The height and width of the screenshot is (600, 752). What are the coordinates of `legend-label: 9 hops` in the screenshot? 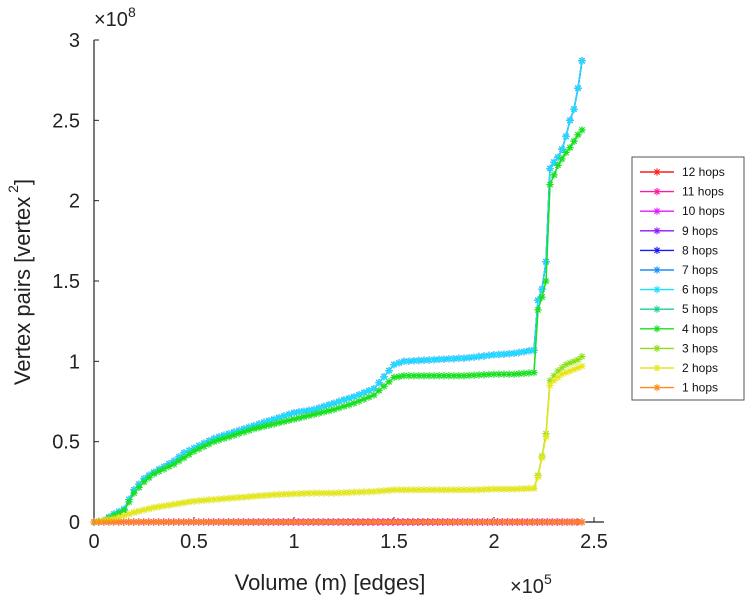 It's located at (700, 231).